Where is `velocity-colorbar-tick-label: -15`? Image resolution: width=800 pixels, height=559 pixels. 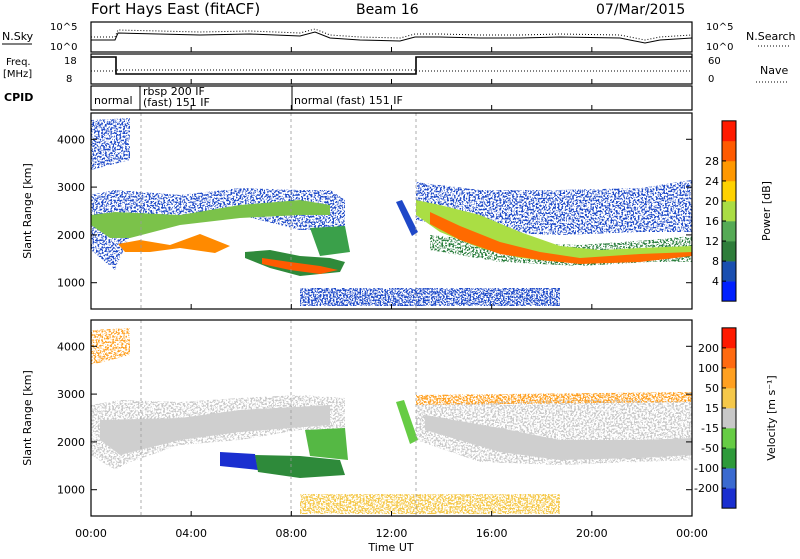
velocity-colorbar-tick-label: -15 is located at coordinates (710, 428).